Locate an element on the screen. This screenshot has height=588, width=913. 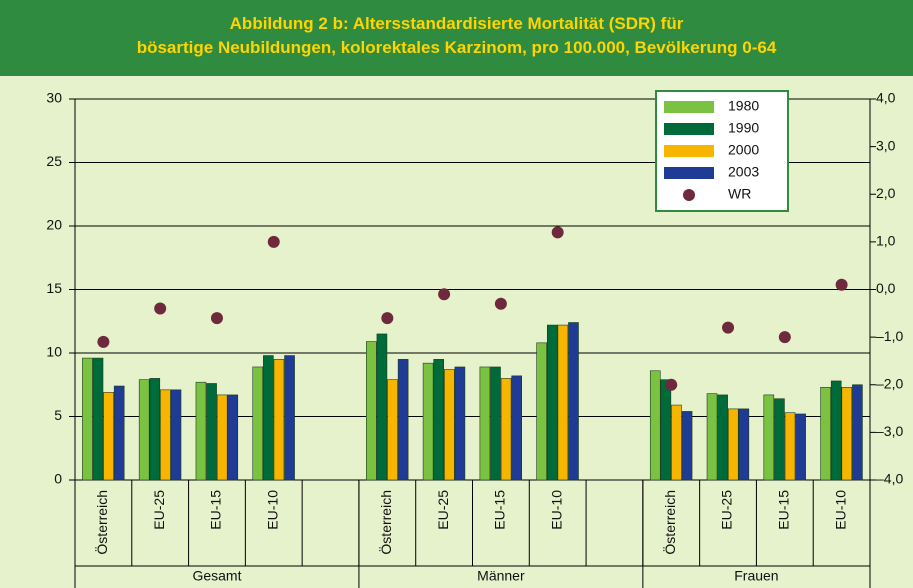
y-tick-label: 0 is located at coordinates (58, 479).